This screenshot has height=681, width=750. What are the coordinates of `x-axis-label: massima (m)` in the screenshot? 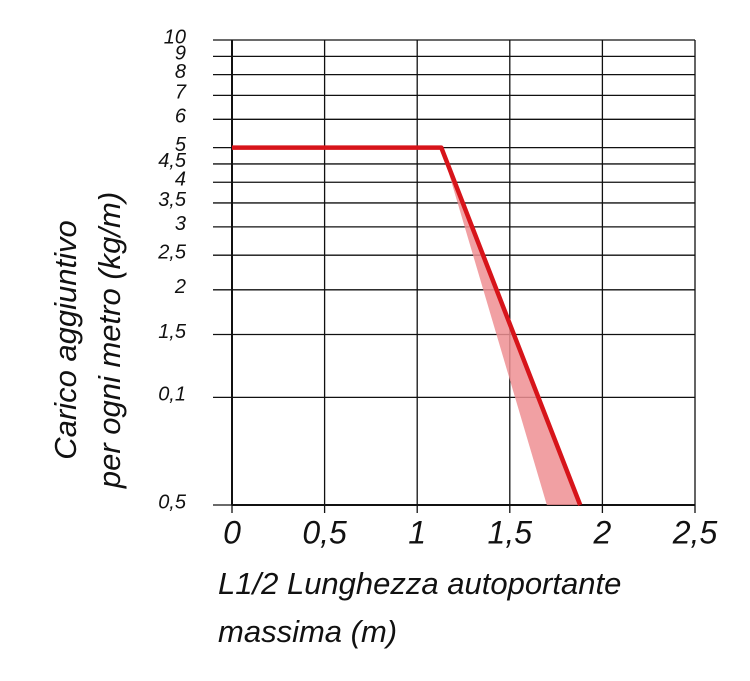 It's located at (307, 631).